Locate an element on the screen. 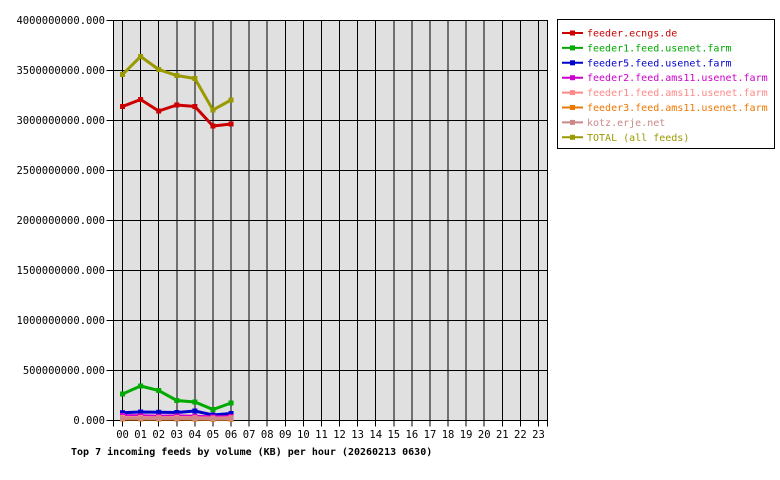  legend-label: feeder1.feed.ams11.usenet.farm is located at coordinates (677, 93).